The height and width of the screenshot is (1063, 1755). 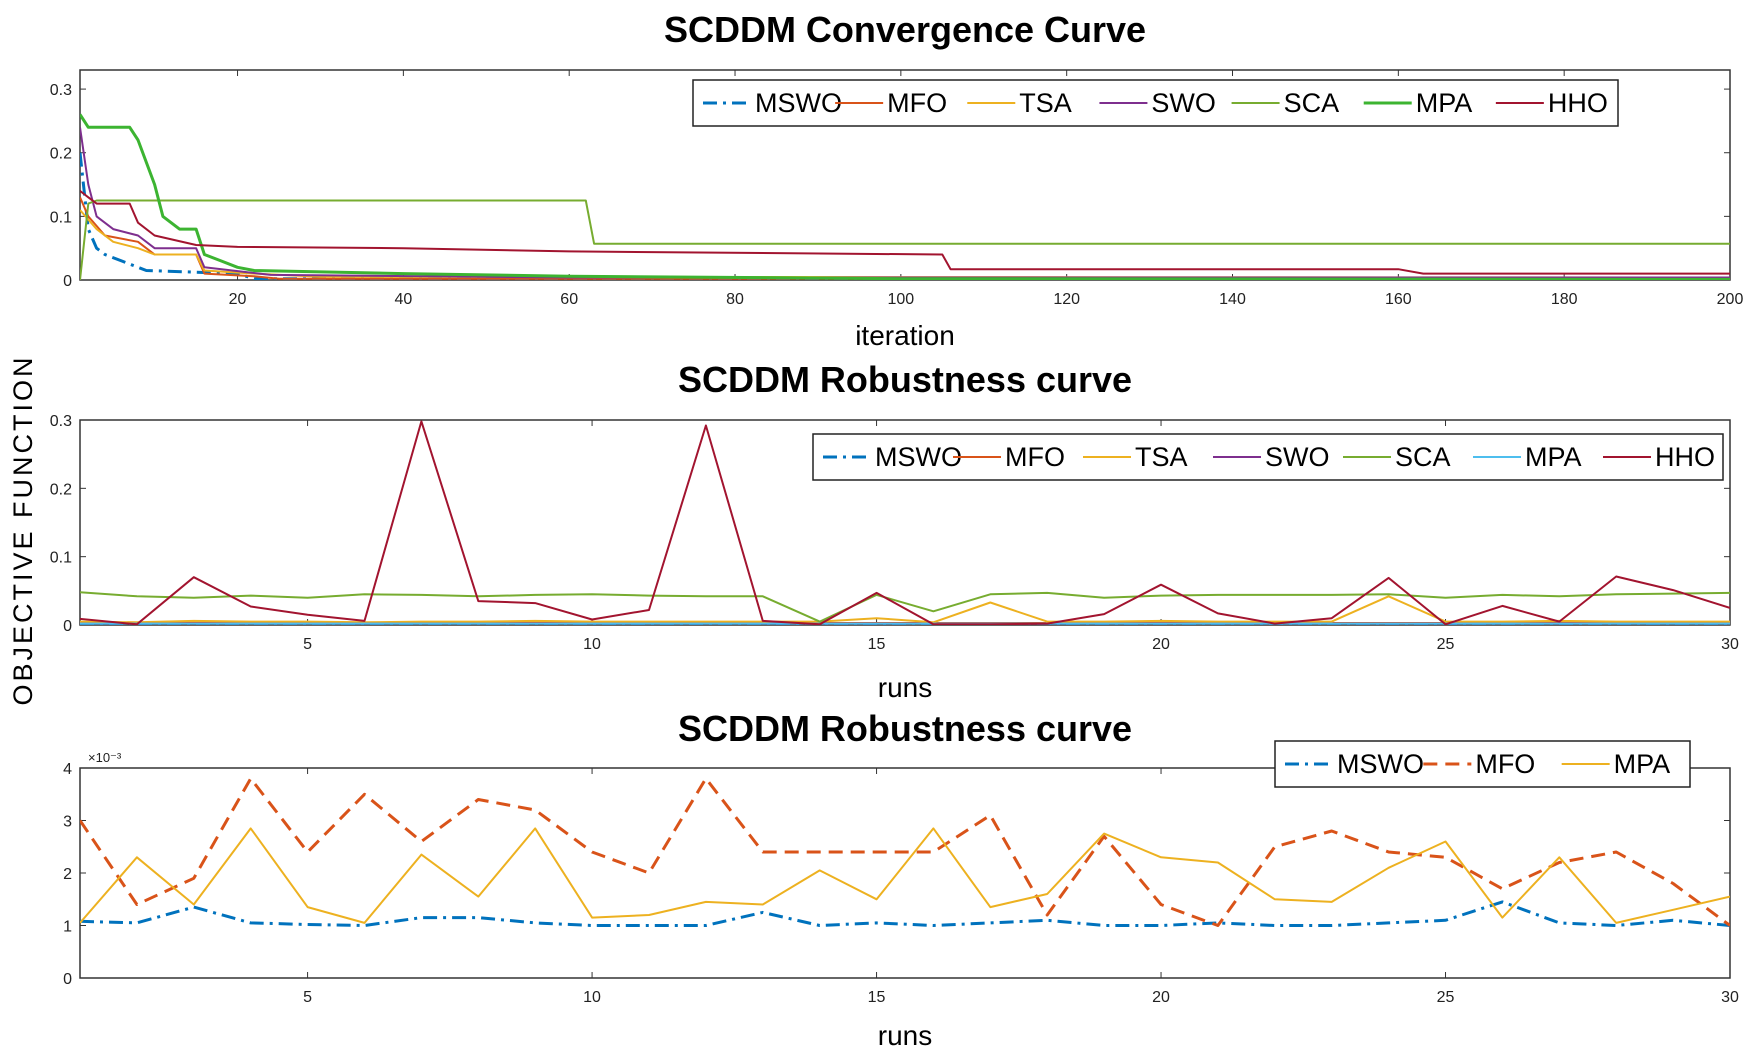 I want to click on series-line-hho, so click(x=905, y=232).